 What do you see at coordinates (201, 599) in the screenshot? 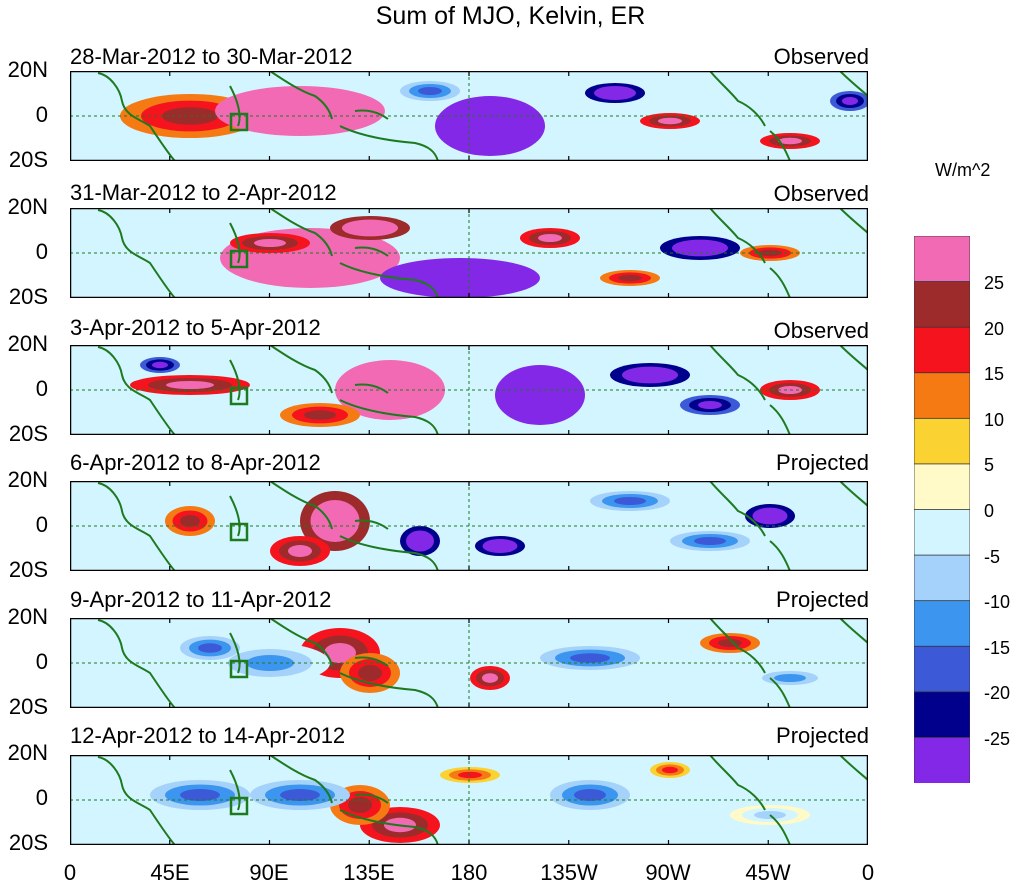
I see `panel-5-dates: 9-Apr-2012 to 11-Apr-2012` at bounding box center [201, 599].